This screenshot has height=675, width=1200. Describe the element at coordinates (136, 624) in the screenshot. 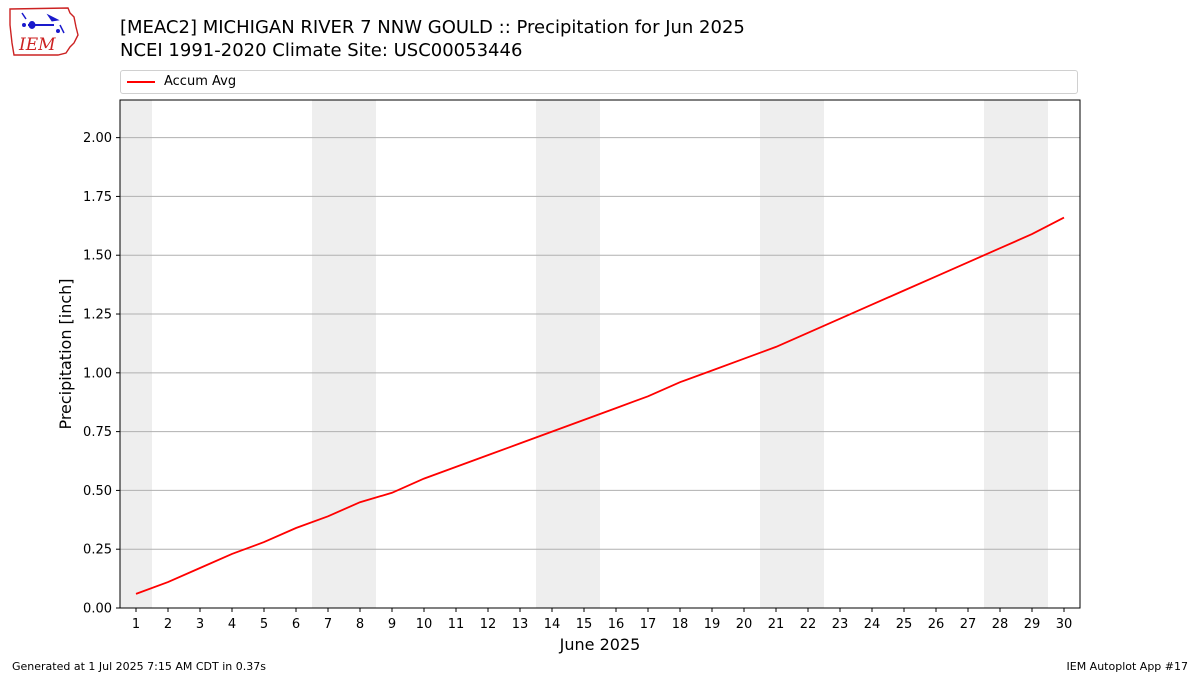

I see `x-tick-label: 1` at that location.